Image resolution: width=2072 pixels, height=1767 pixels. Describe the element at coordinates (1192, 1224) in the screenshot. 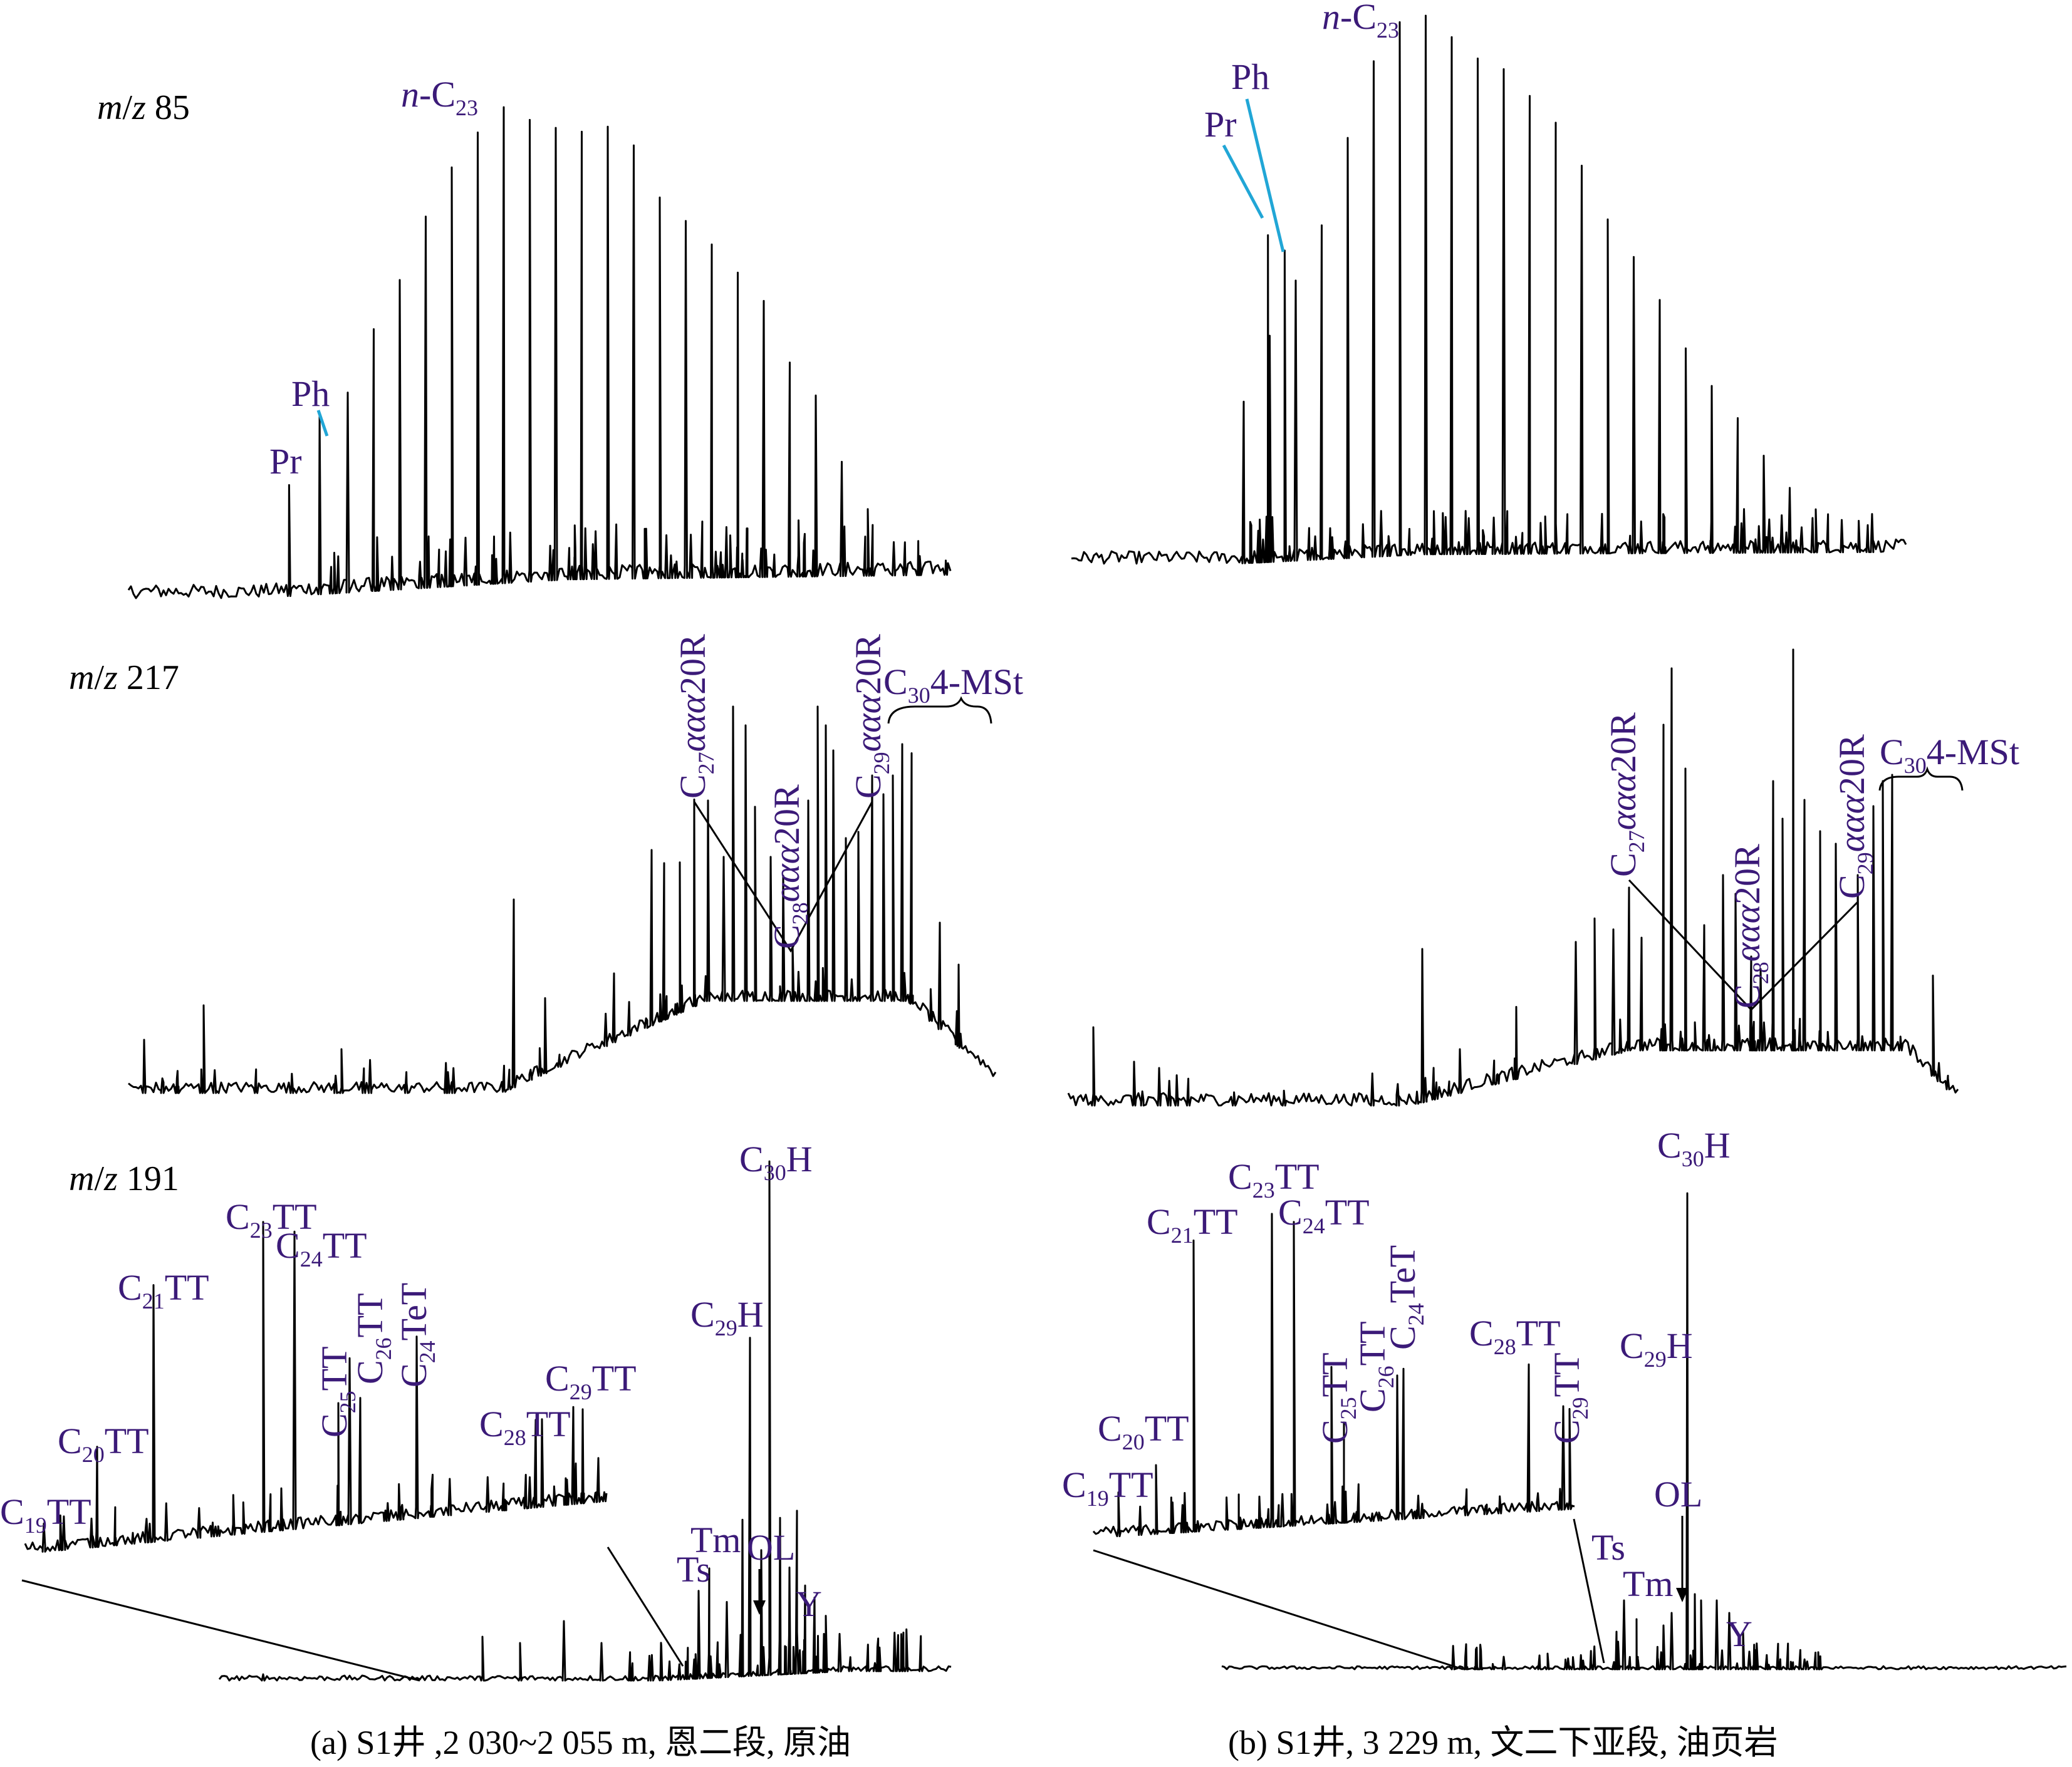

I see `b-c21tt-label: C21TT` at that location.